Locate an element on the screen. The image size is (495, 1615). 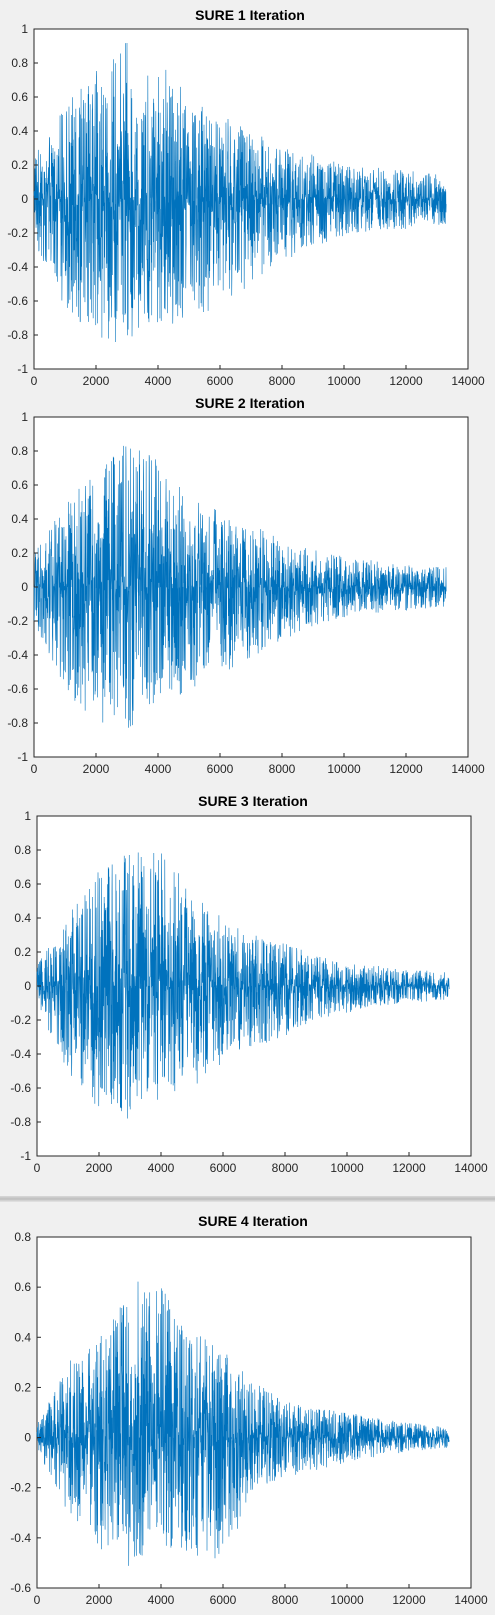
chart-title: SURE 2 Iteration is located at coordinates (250, 403).